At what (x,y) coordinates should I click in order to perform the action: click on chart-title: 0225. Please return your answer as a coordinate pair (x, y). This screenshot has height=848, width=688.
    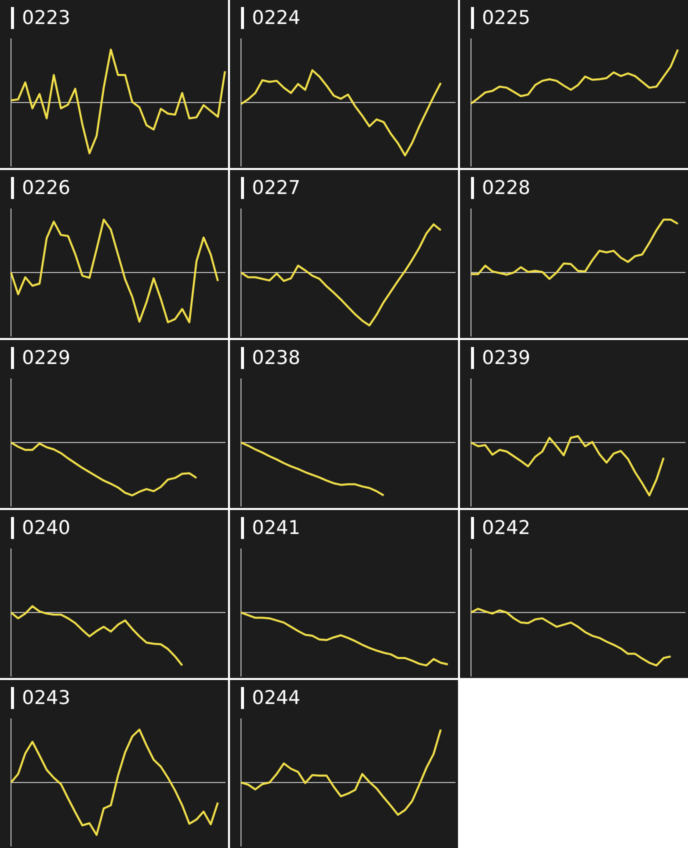
    Looking at the image, I should click on (506, 18).